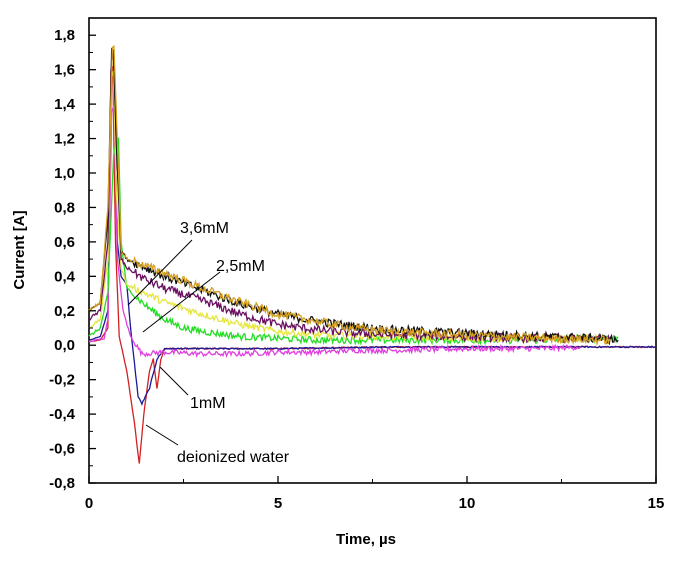 The width and height of the screenshot is (678, 561). What do you see at coordinates (240, 266) in the screenshot?
I see `annotation-2-5mM: 2,5mM` at bounding box center [240, 266].